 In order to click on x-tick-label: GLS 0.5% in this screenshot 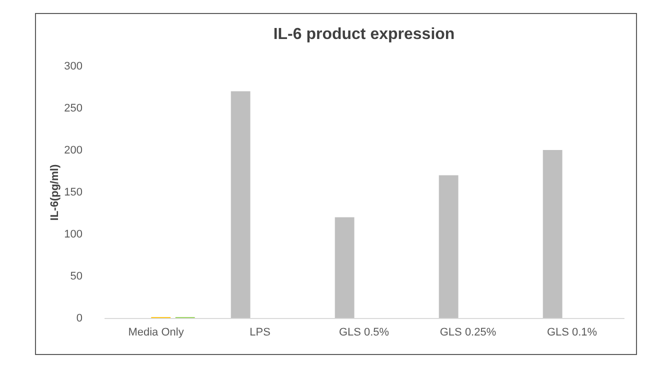, I will do `click(364, 332)`.